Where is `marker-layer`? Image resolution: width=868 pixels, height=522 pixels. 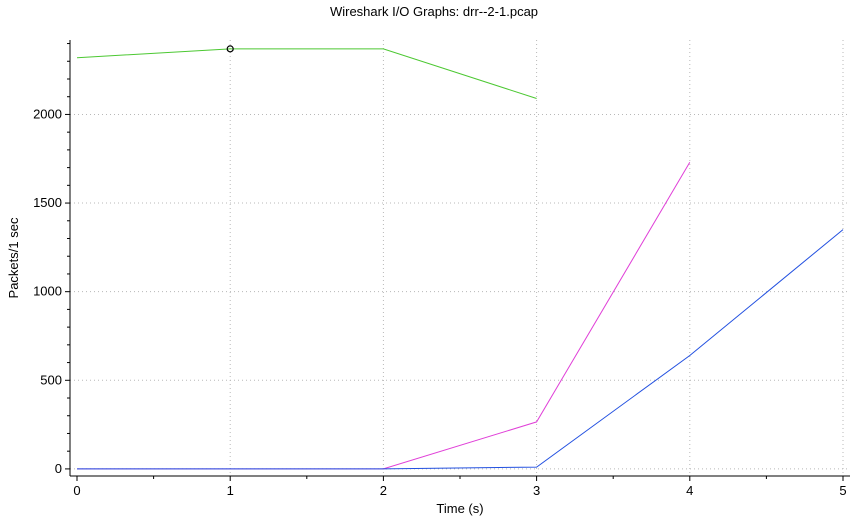
marker-layer is located at coordinates (230, 49).